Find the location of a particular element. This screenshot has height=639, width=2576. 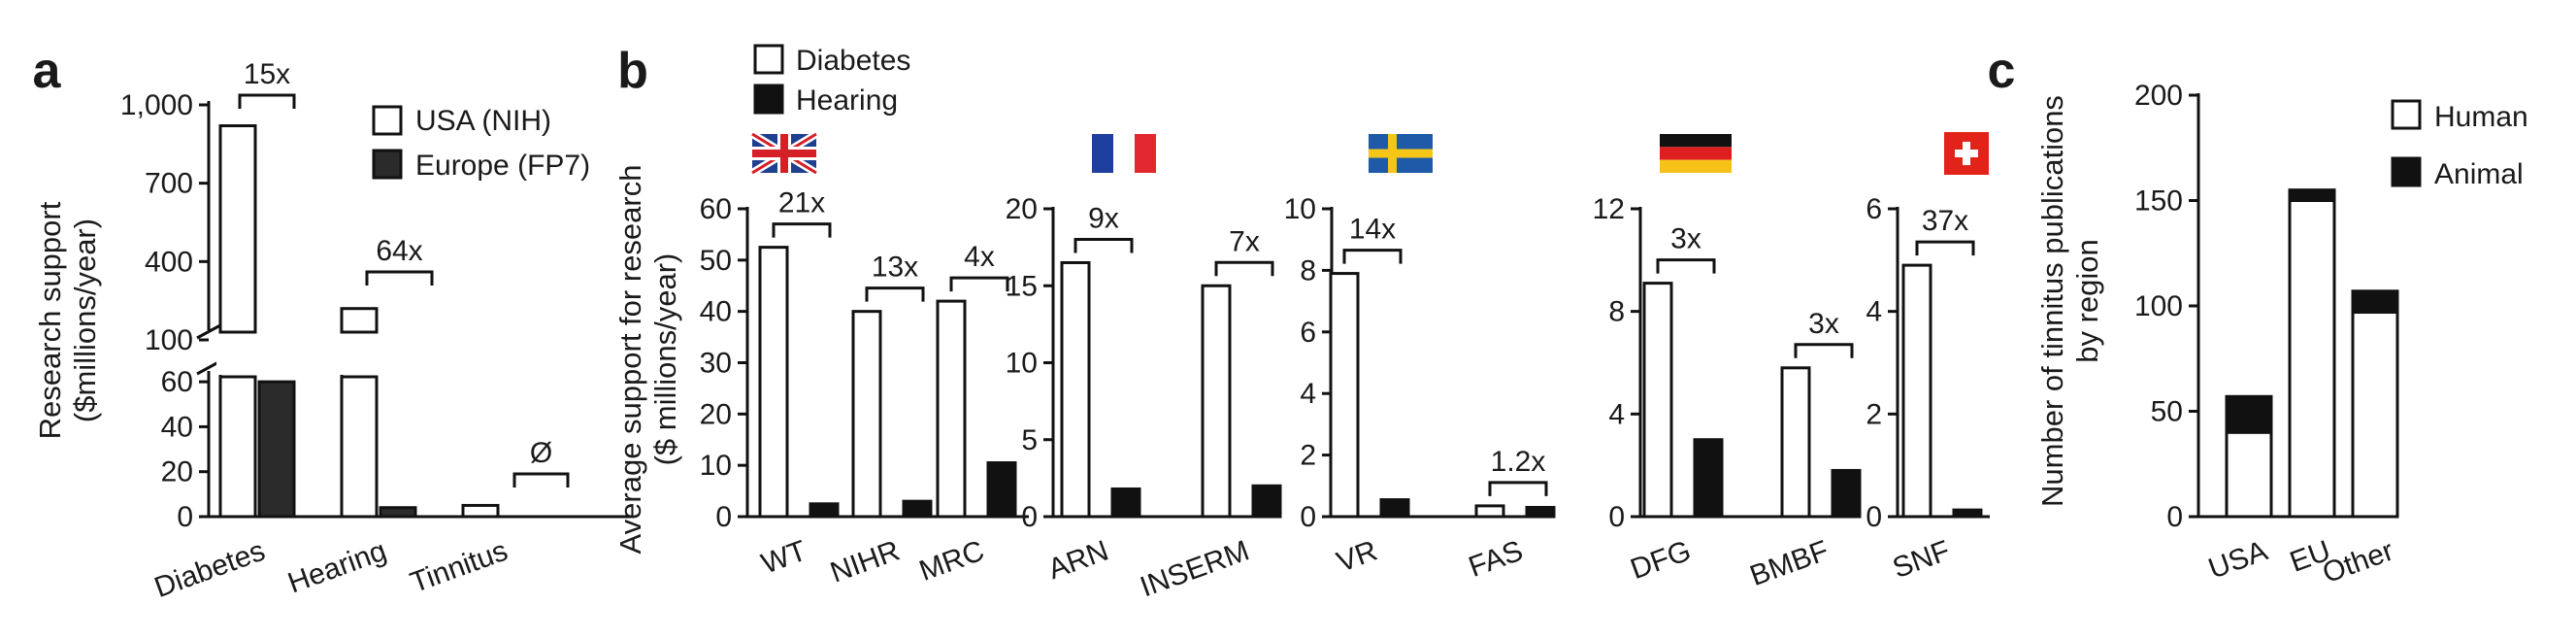

x-tick-label-a: Diabetes is located at coordinates (210, 570).